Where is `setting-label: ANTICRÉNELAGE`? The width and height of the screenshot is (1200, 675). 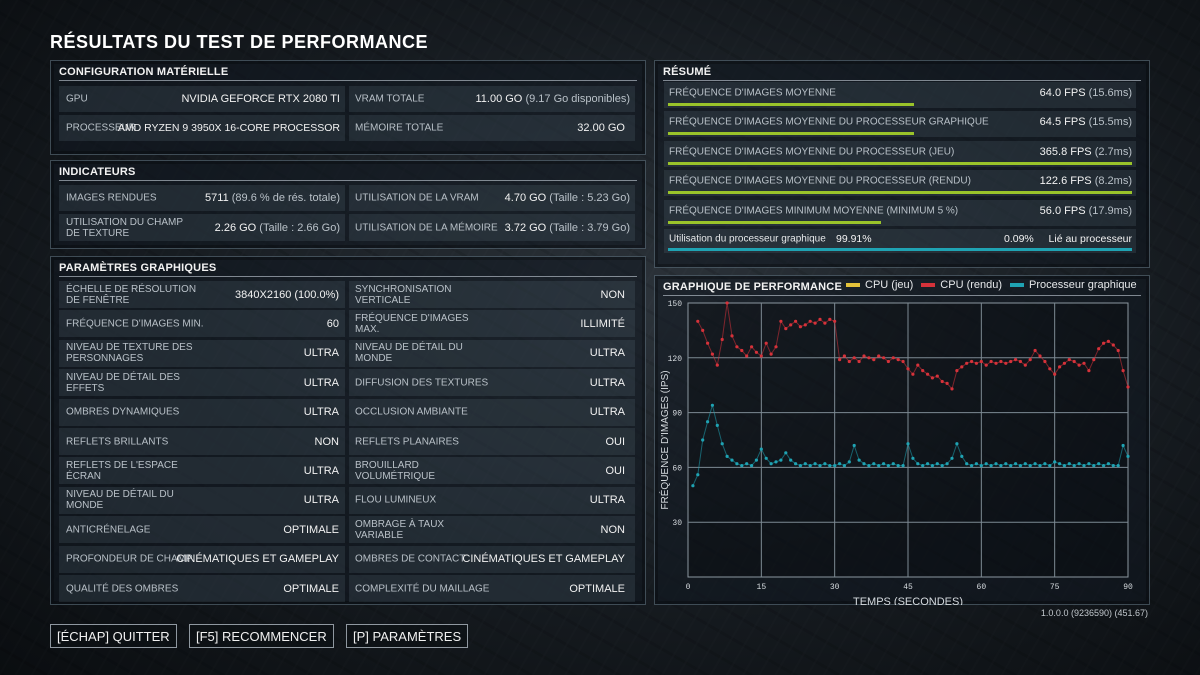 setting-label: ANTICRÉNELAGE is located at coordinates (108, 530).